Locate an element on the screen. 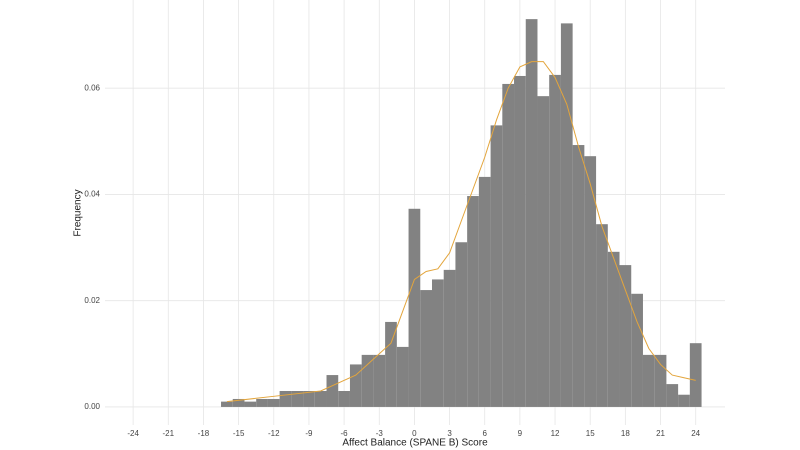 This screenshot has height=450, width=800. y-axis-title: Frequency is located at coordinates (78, 212).